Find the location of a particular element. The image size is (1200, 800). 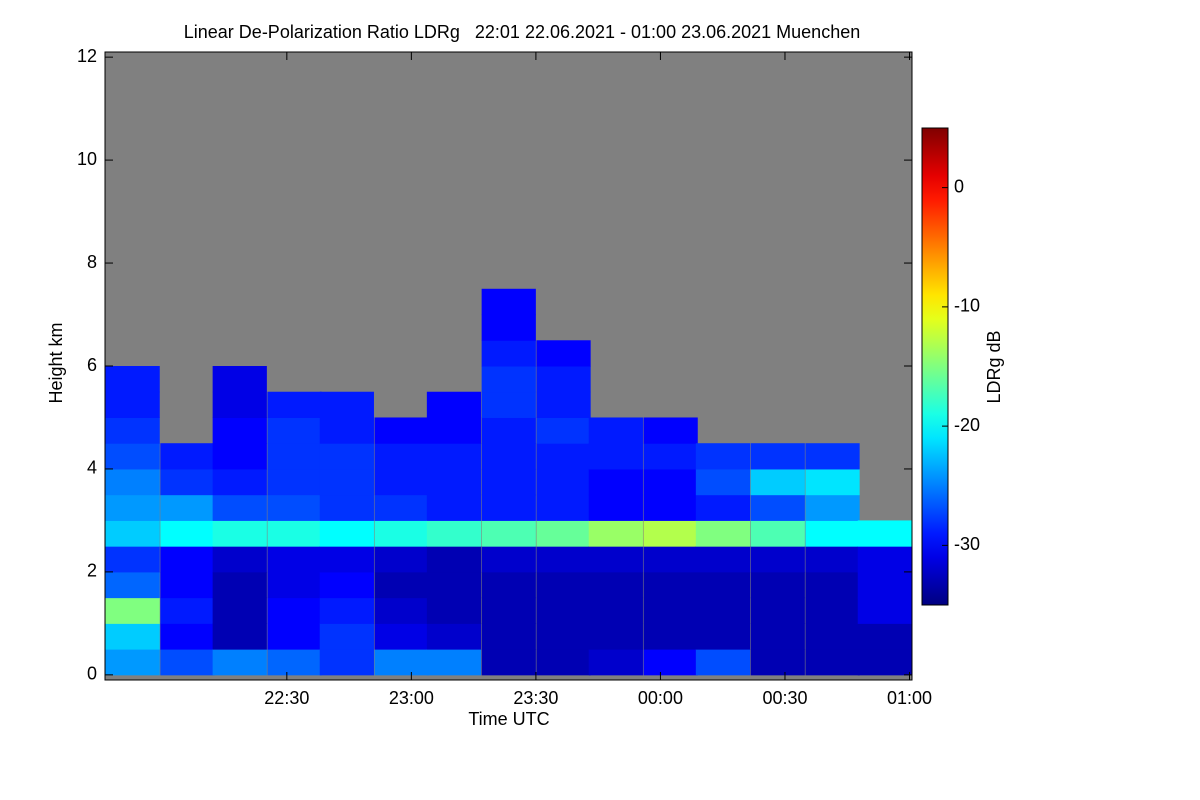

colorbar-tick-label: -20 is located at coordinates (967, 425).